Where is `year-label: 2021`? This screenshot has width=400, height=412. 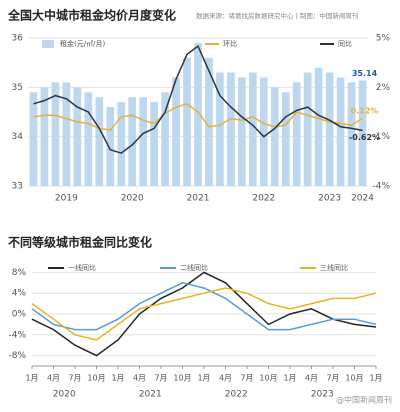
year-label: 2021 is located at coordinates (150, 395).